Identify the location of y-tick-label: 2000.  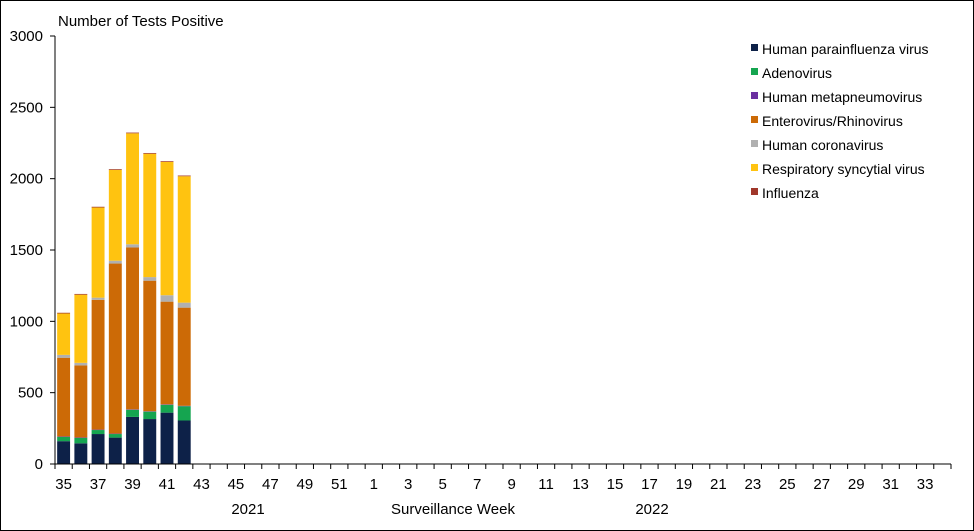
(26, 179).